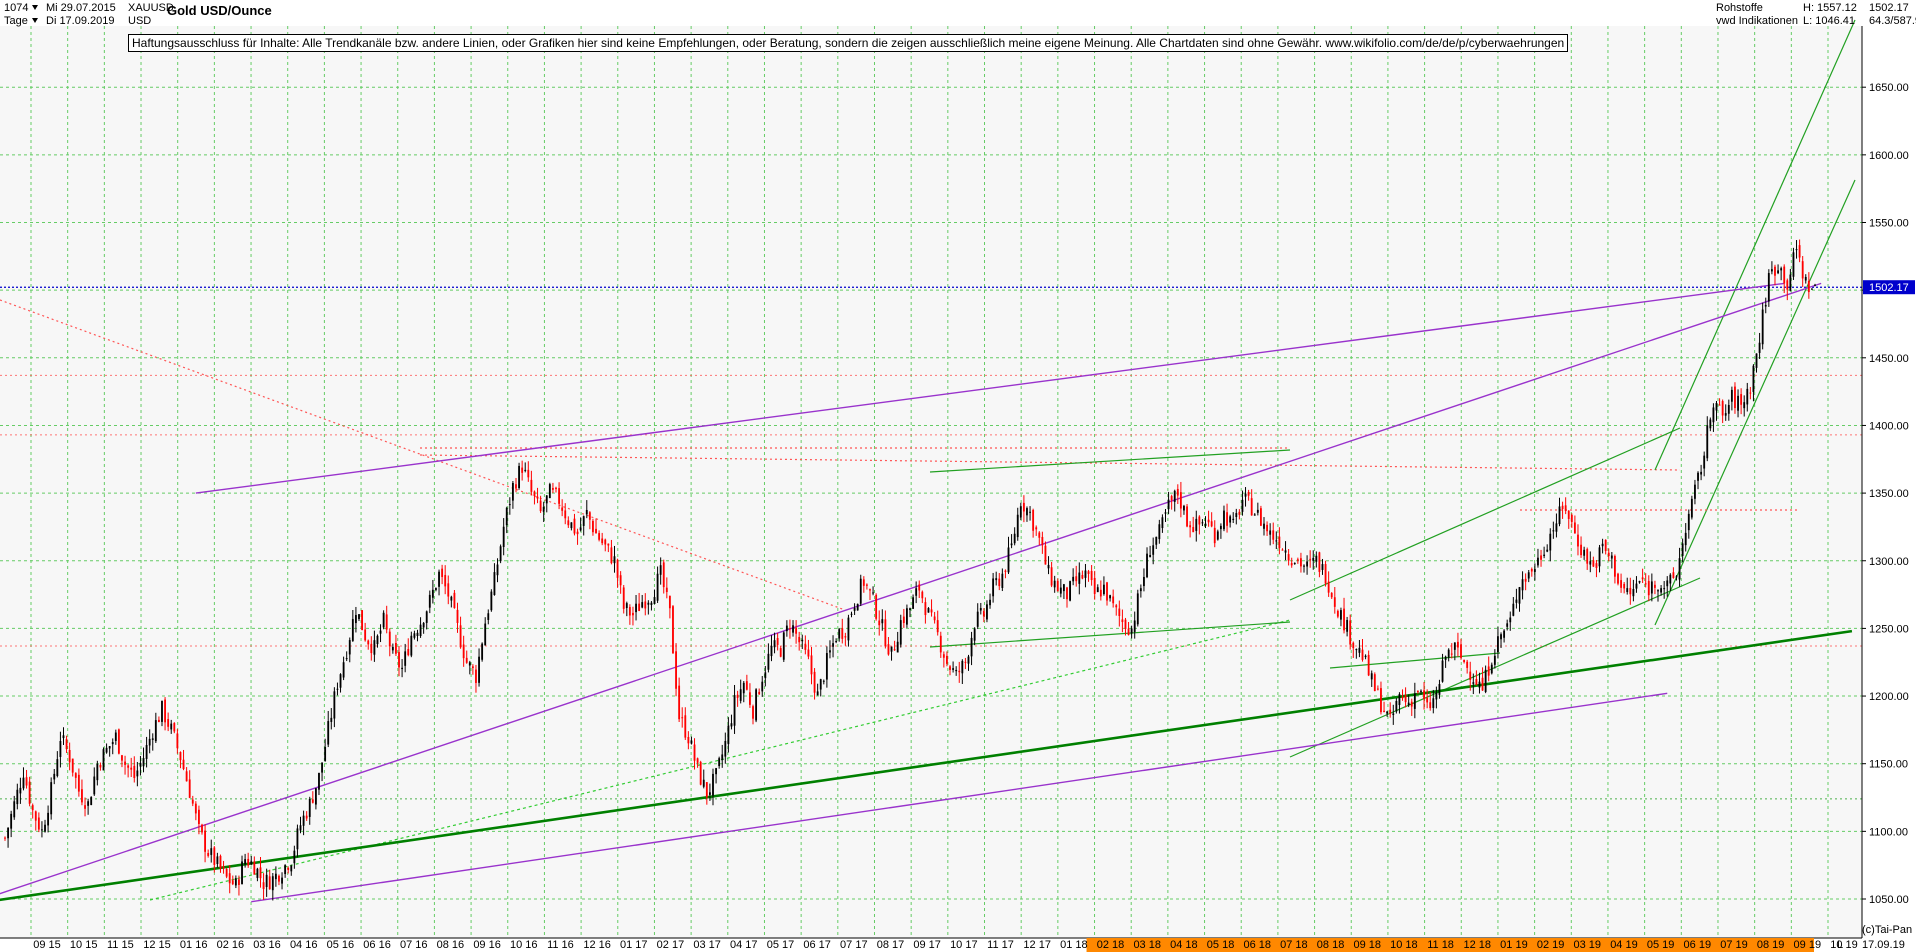 This screenshot has height=952, width=1916. Describe the element at coordinates (634, 945) in the screenshot. I see `x-tick-label: 01 17` at that location.